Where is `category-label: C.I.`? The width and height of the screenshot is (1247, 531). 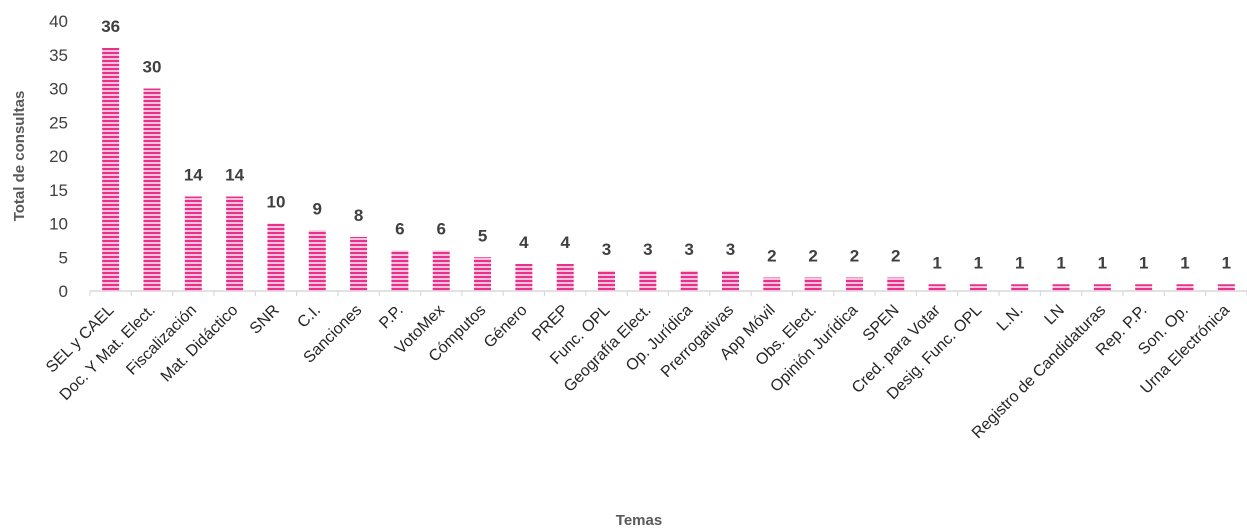
category-label: C.I. is located at coordinates (309, 317).